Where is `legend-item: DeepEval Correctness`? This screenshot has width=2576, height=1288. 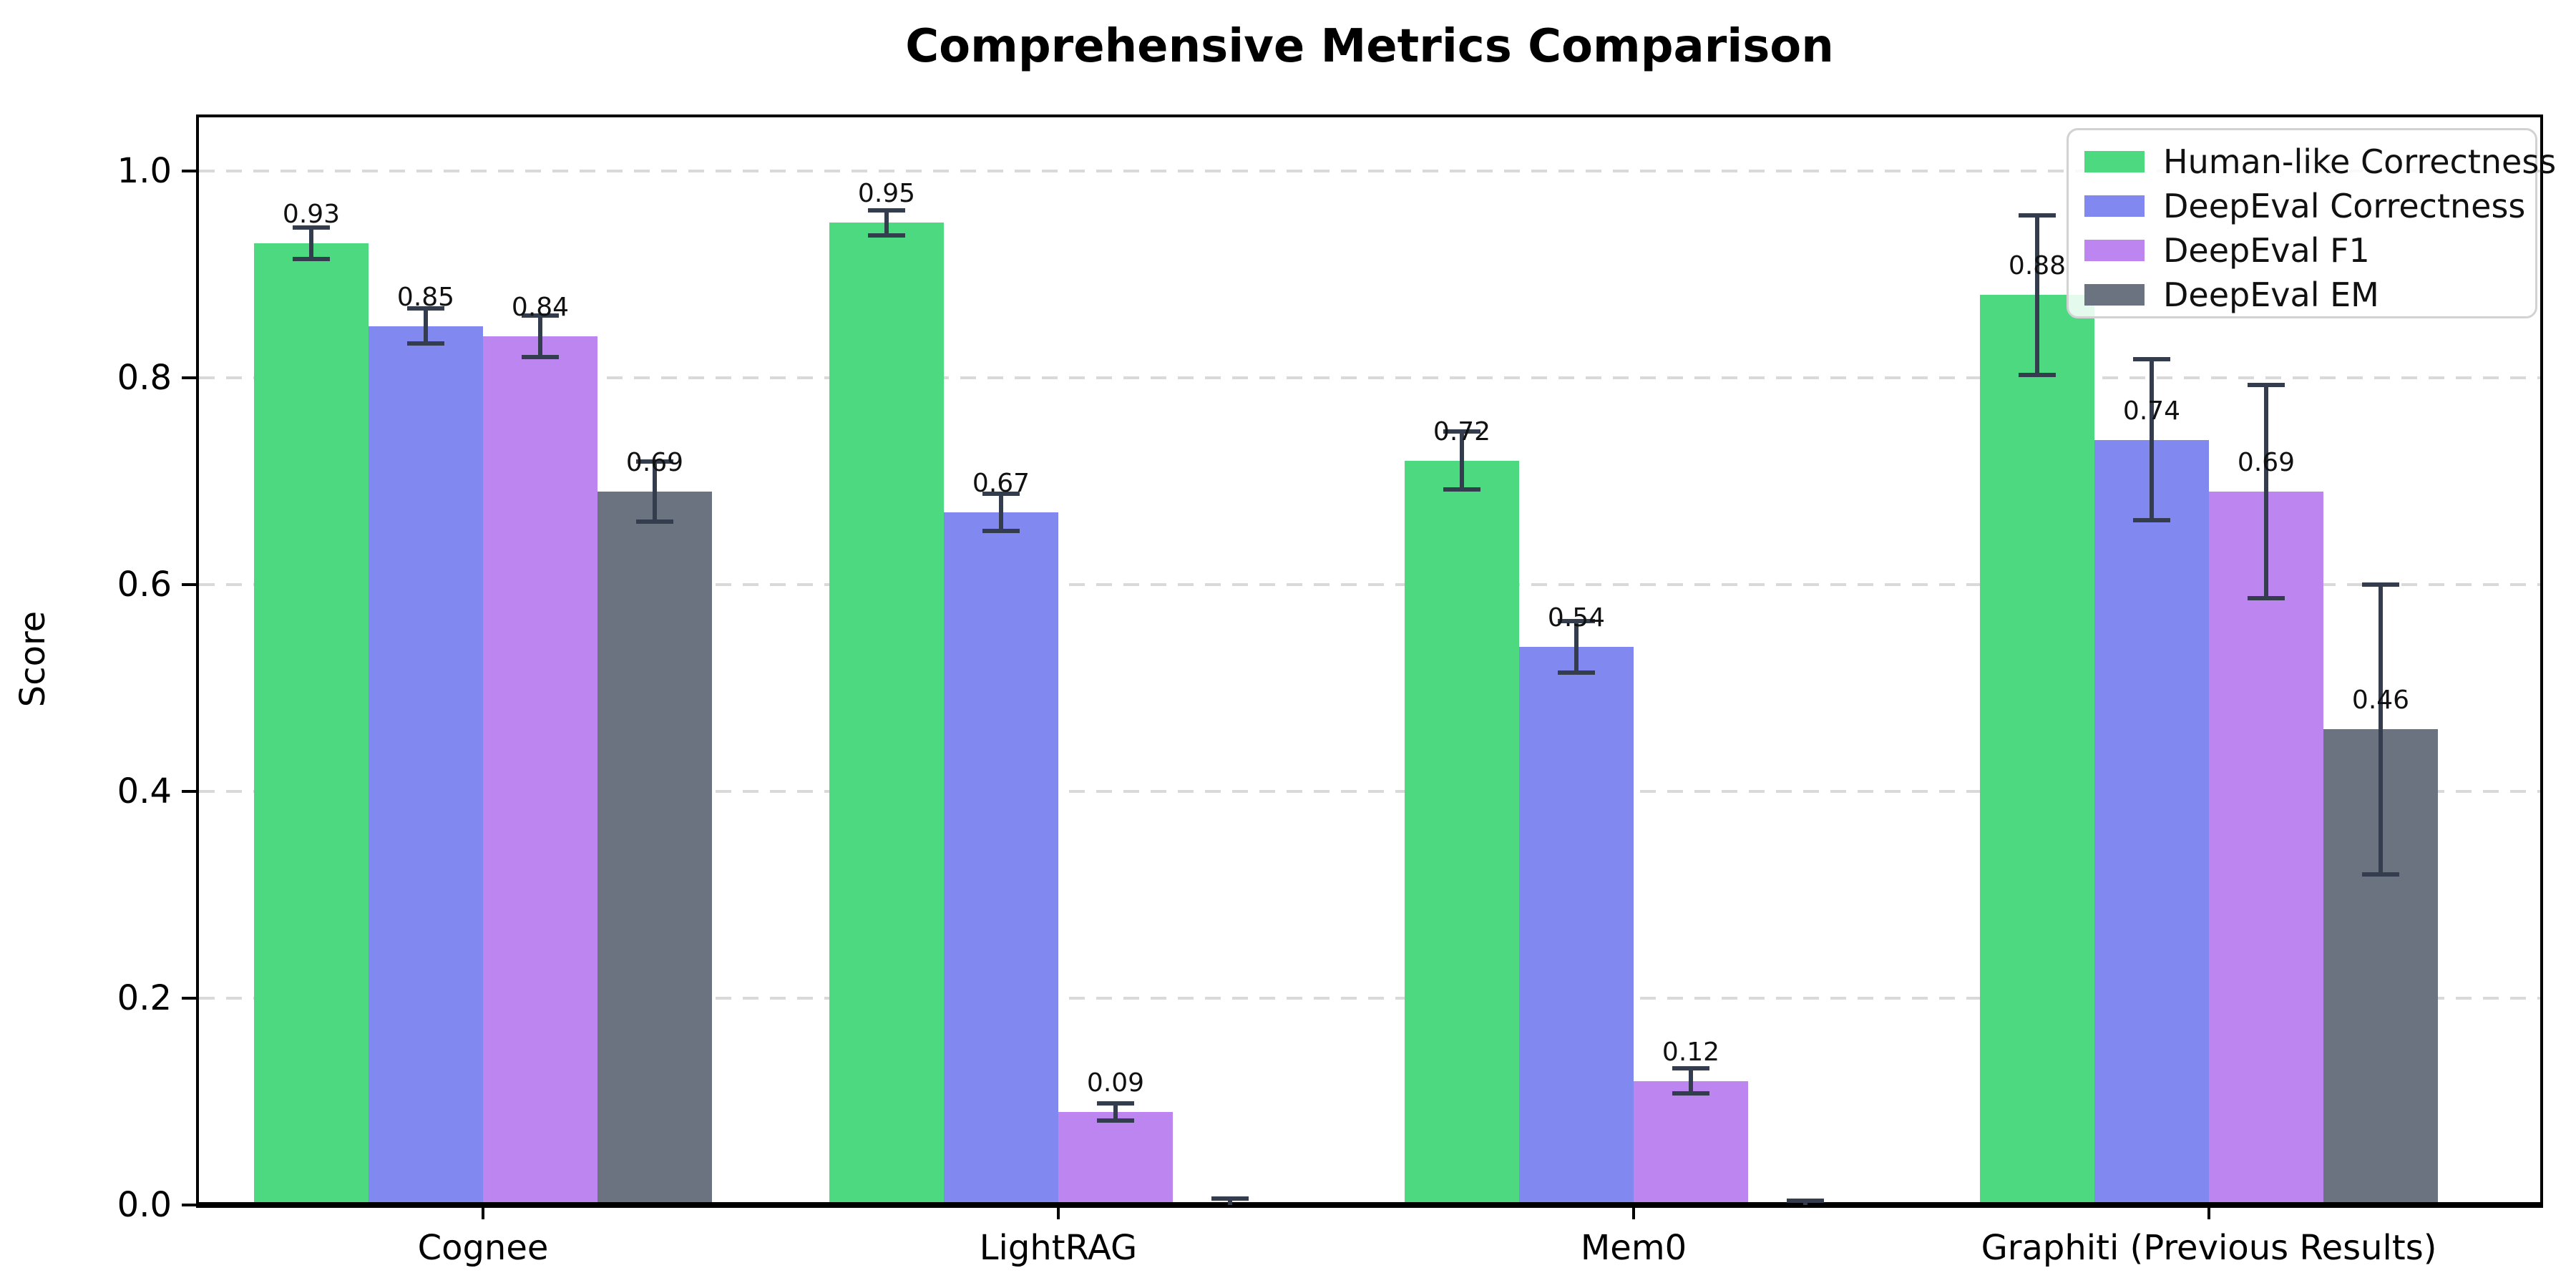
legend-item: DeepEval Correctness is located at coordinates (2302, 206).